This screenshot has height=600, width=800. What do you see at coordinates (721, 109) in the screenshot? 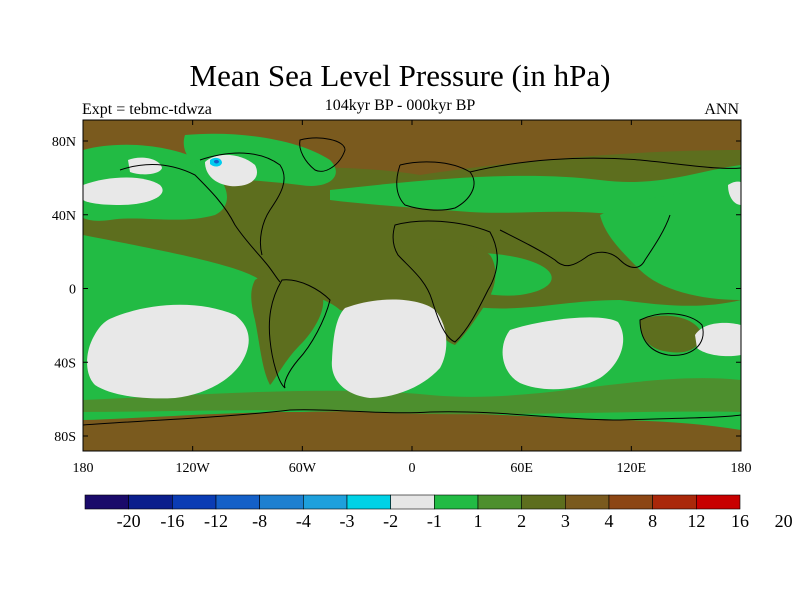
I see `season-label: ANN` at bounding box center [721, 109].